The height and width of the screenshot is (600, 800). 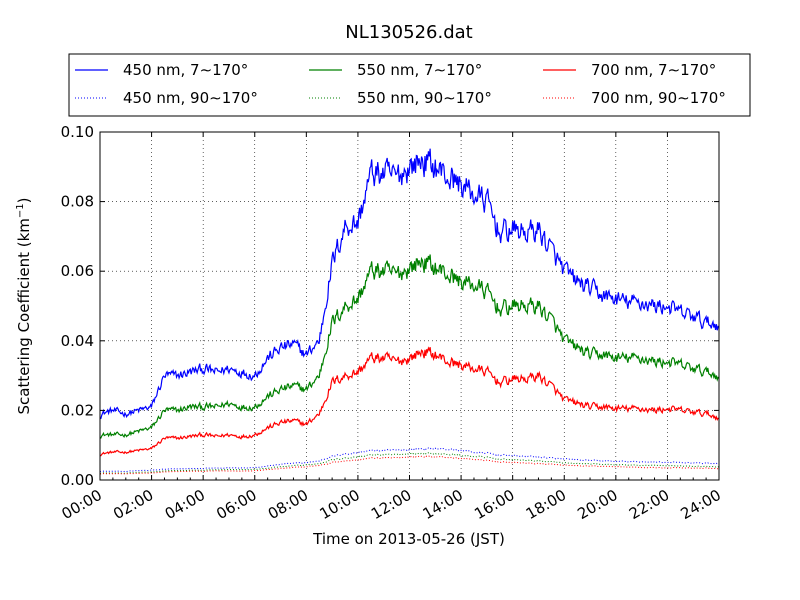 I want to click on y-tick-label: 0.06, so click(x=77, y=271).